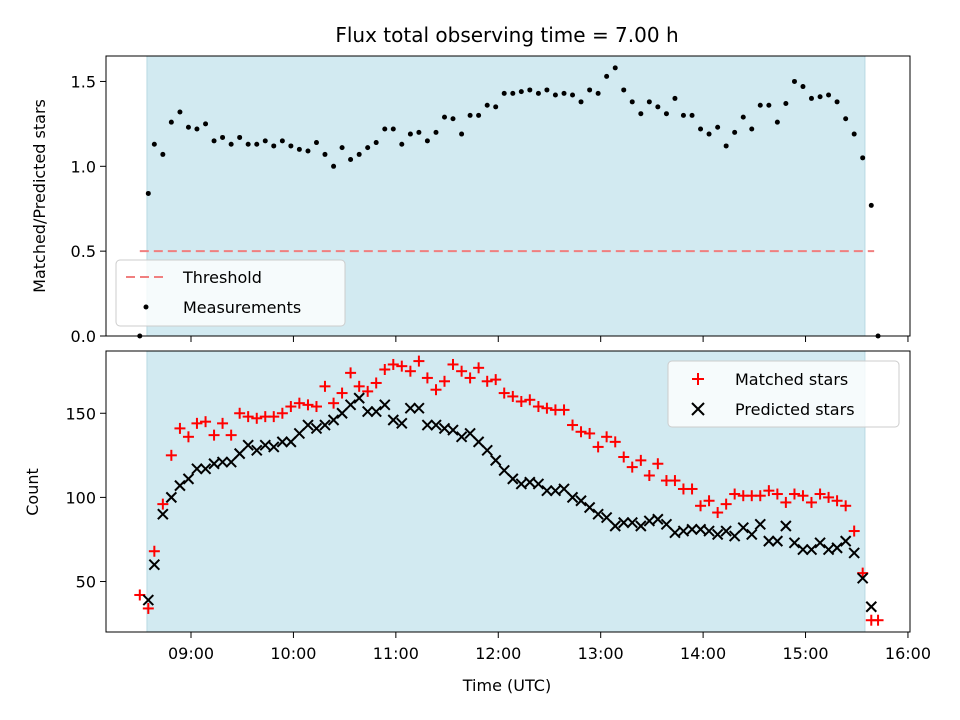  Describe the element at coordinates (698, 379) in the screenshot. I see `legend-matched-swatch` at that location.